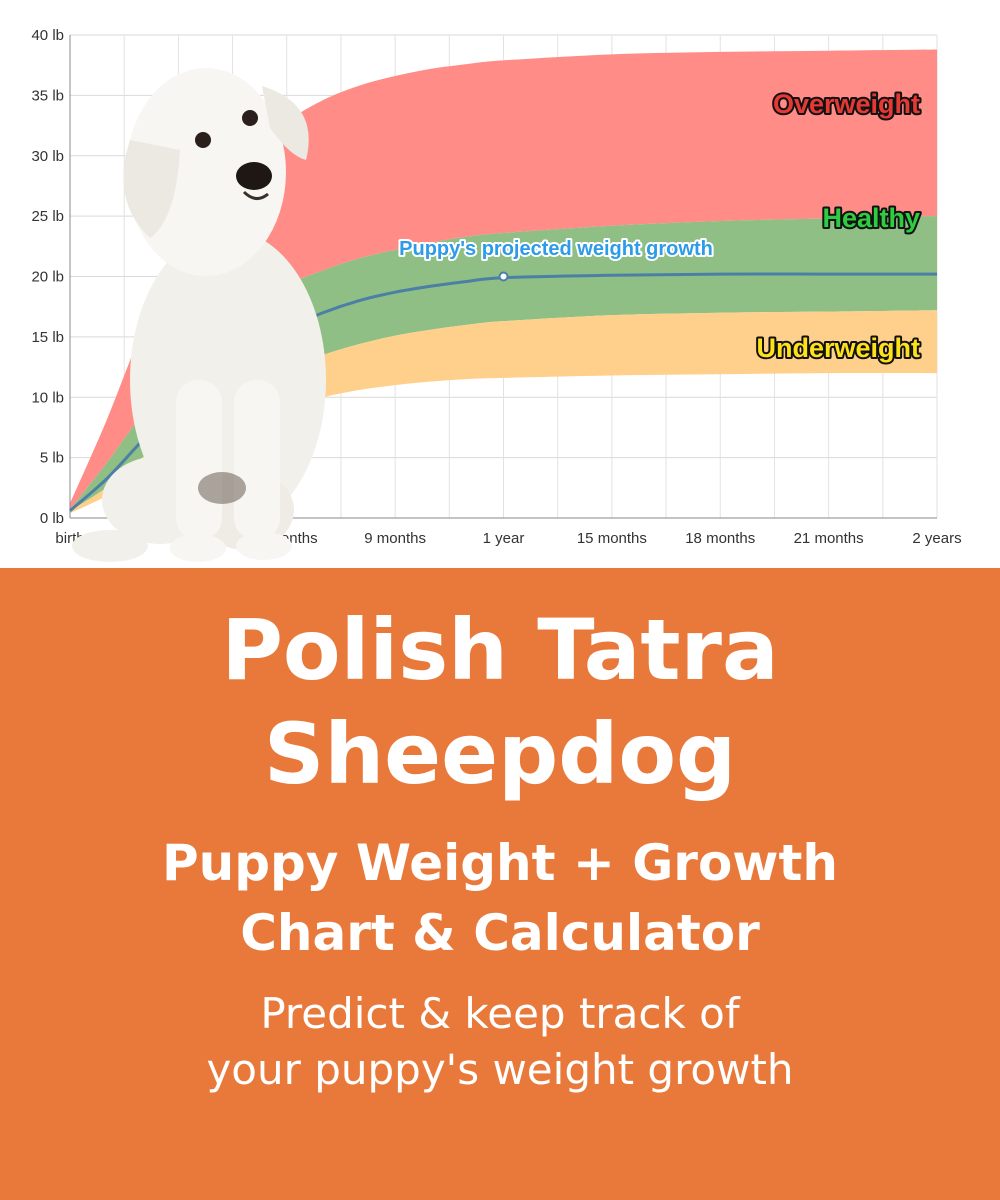  I want to click on y-tick-label: 0 lb, so click(52, 518).